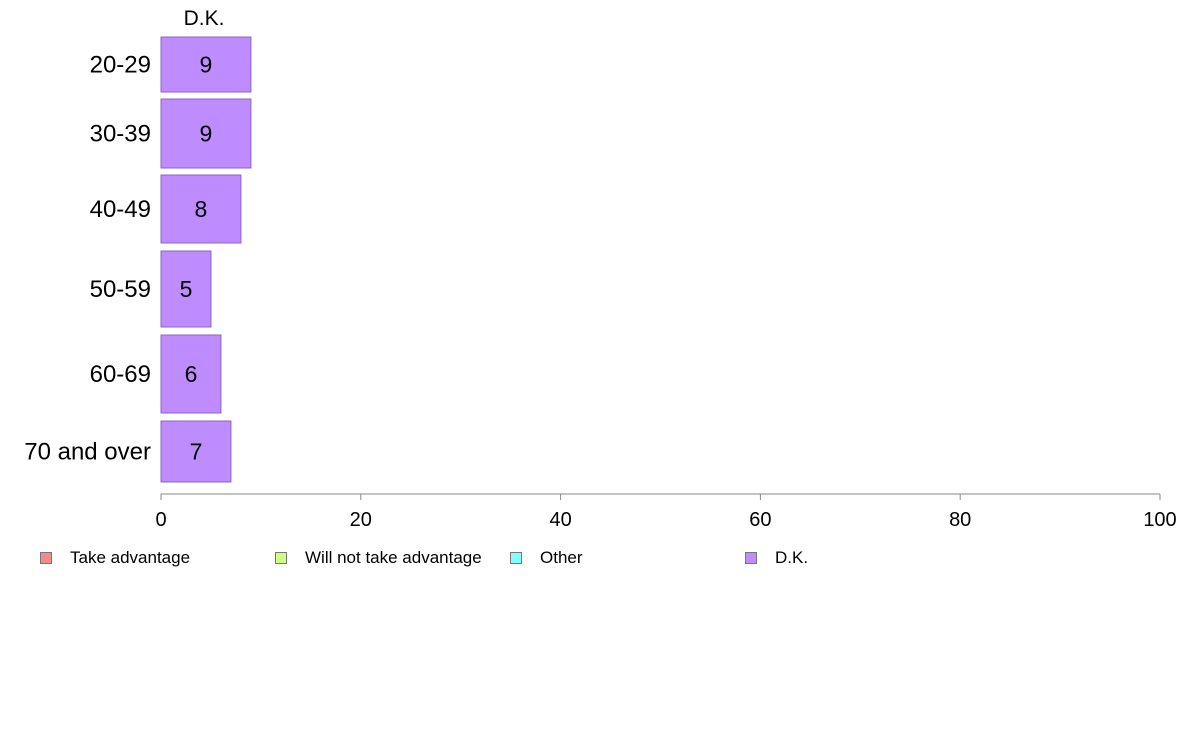  What do you see at coordinates (393, 557) in the screenshot?
I see `legend-label: Will not take advantage` at bounding box center [393, 557].